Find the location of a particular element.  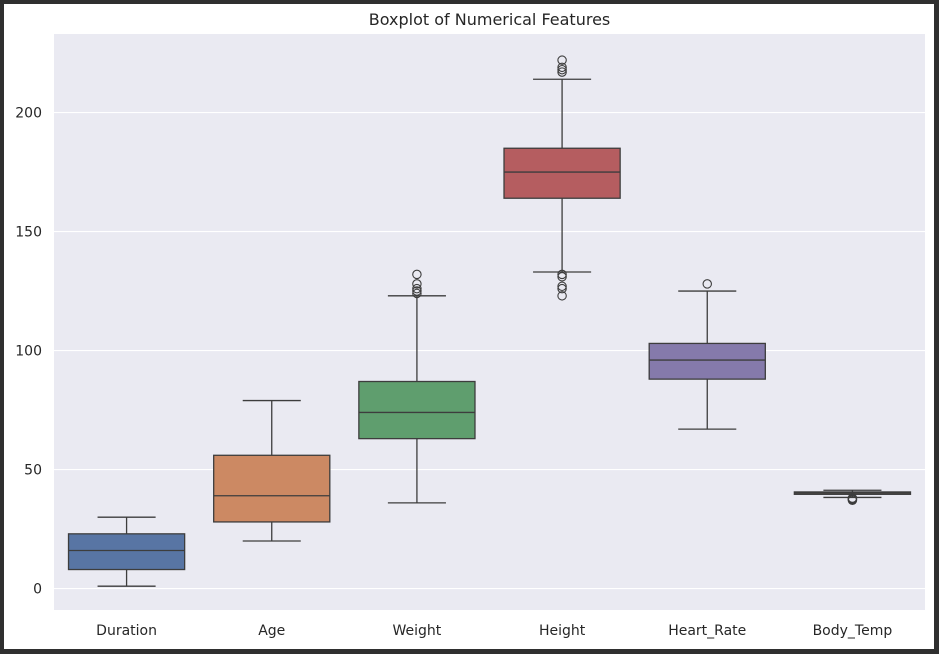

box-heart-rate is located at coordinates (707, 354).